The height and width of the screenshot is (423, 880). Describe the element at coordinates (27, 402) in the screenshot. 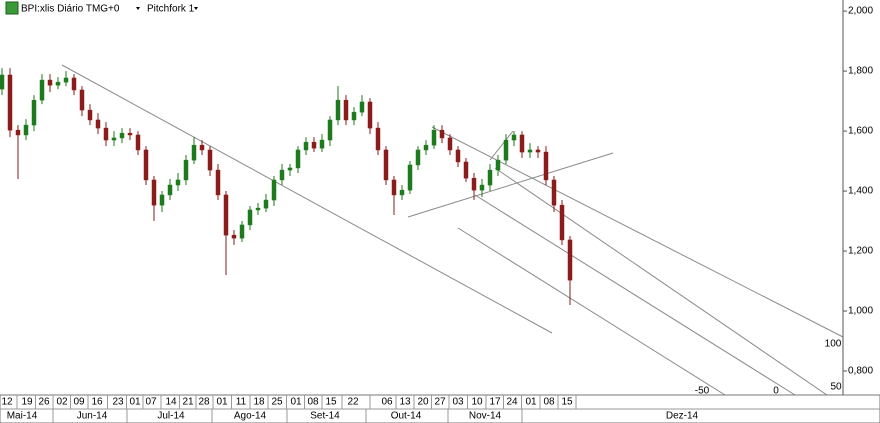

I see `x-tick-label: 19` at that location.